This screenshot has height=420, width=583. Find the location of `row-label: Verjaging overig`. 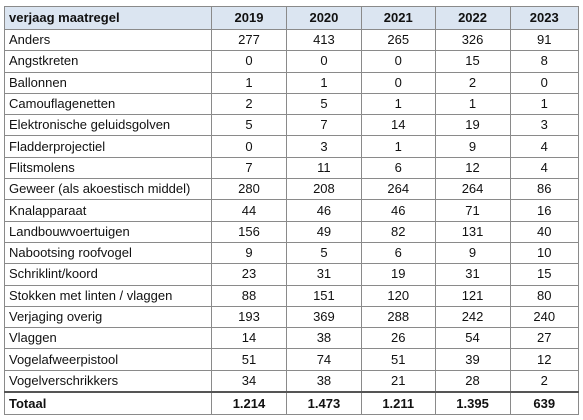

row-label: Verjaging overig is located at coordinates (108, 317).